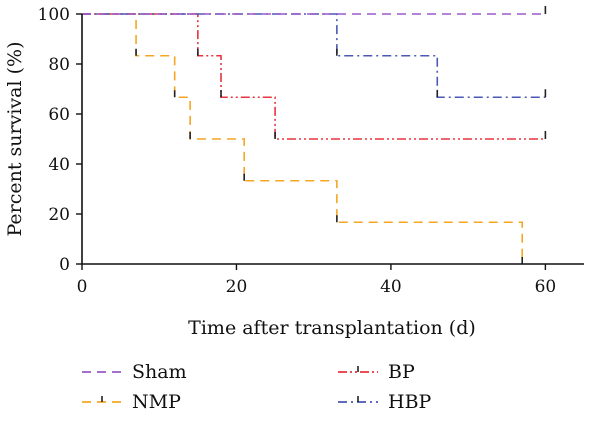 This screenshot has height=421, width=600. Describe the element at coordinates (159, 372) in the screenshot. I see `legend-label: Sham` at that location.